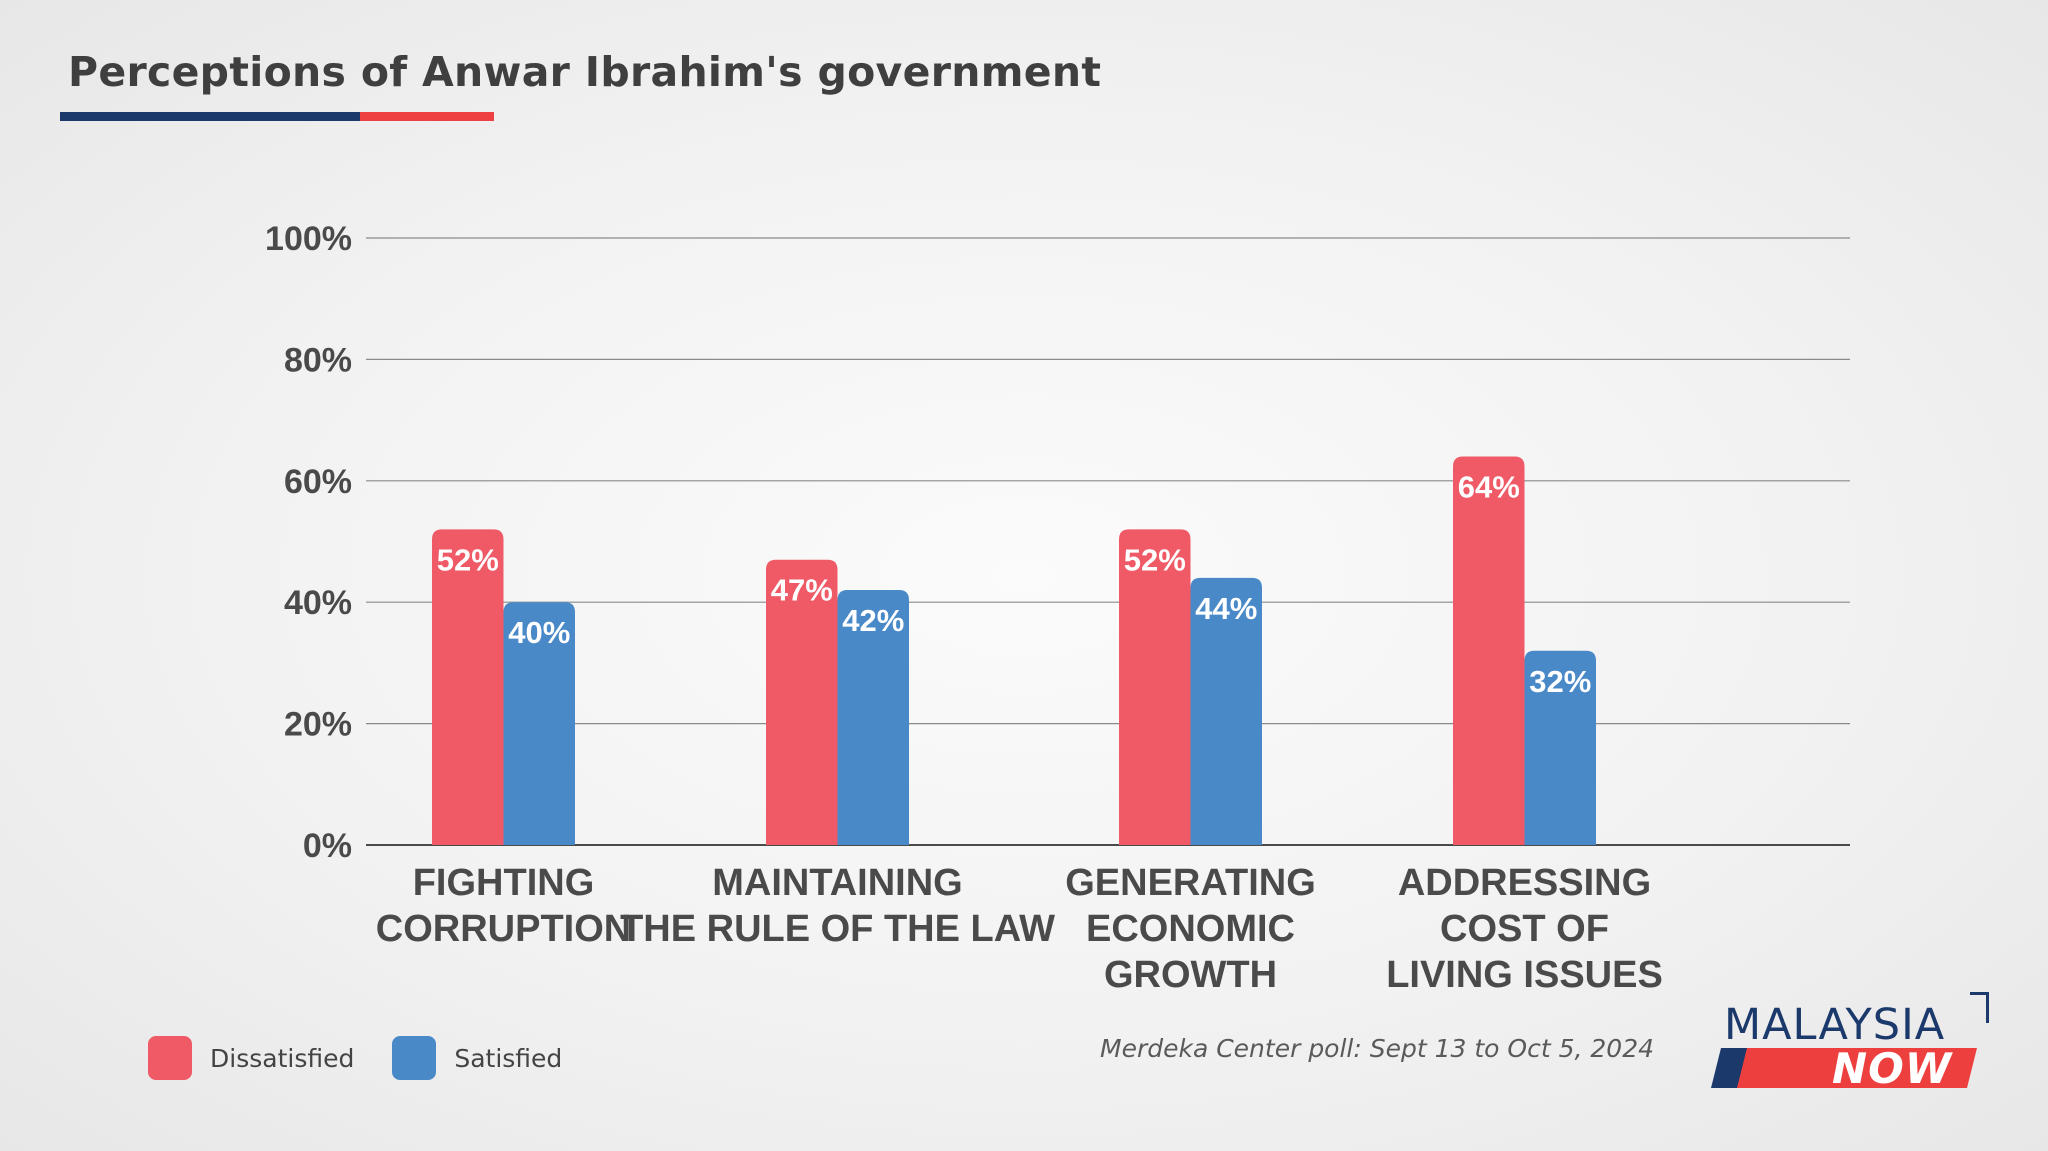  Describe the element at coordinates (427, 116) in the screenshot. I see `title-underline-red` at that location.